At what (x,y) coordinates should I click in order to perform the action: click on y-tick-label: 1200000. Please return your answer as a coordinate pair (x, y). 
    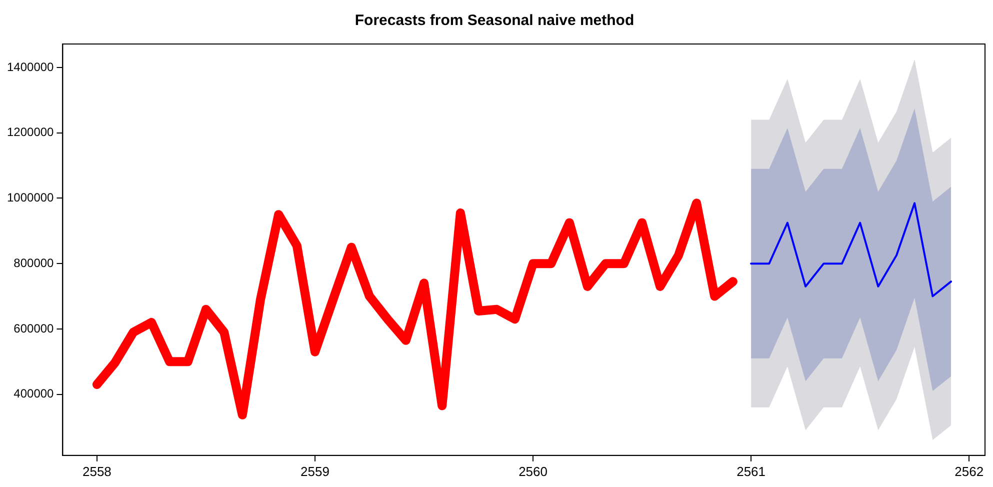
    Looking at the image, I should click on (30, 132).